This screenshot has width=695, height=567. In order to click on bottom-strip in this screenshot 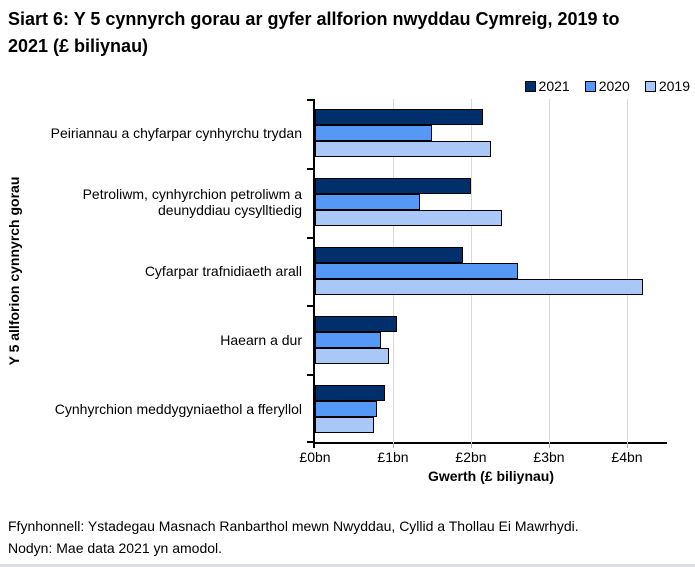, I will do `click(347, 565)`.